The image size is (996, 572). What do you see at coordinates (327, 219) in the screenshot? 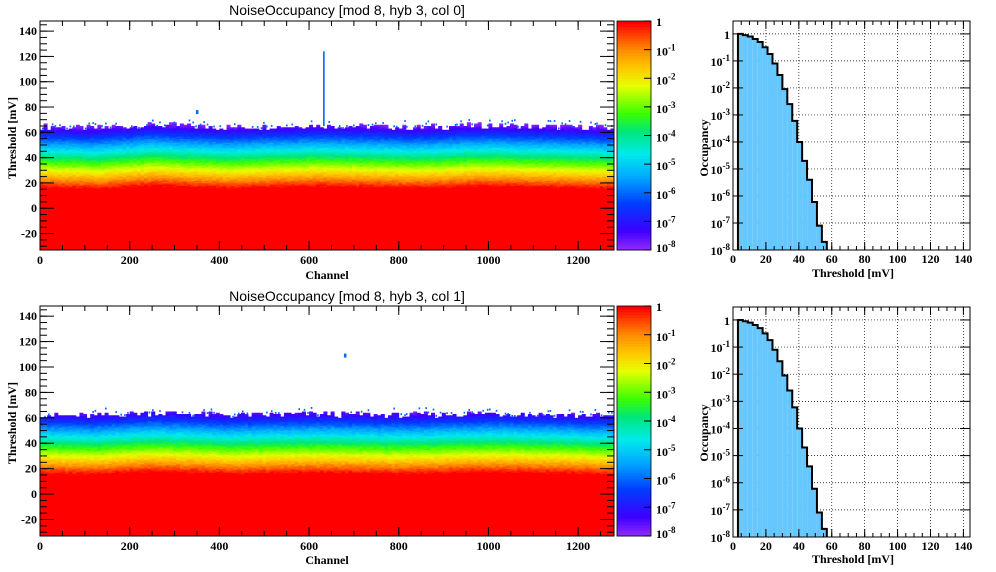
I see `heatmap-full-occupancy-band` at bounding box center [327, 219].